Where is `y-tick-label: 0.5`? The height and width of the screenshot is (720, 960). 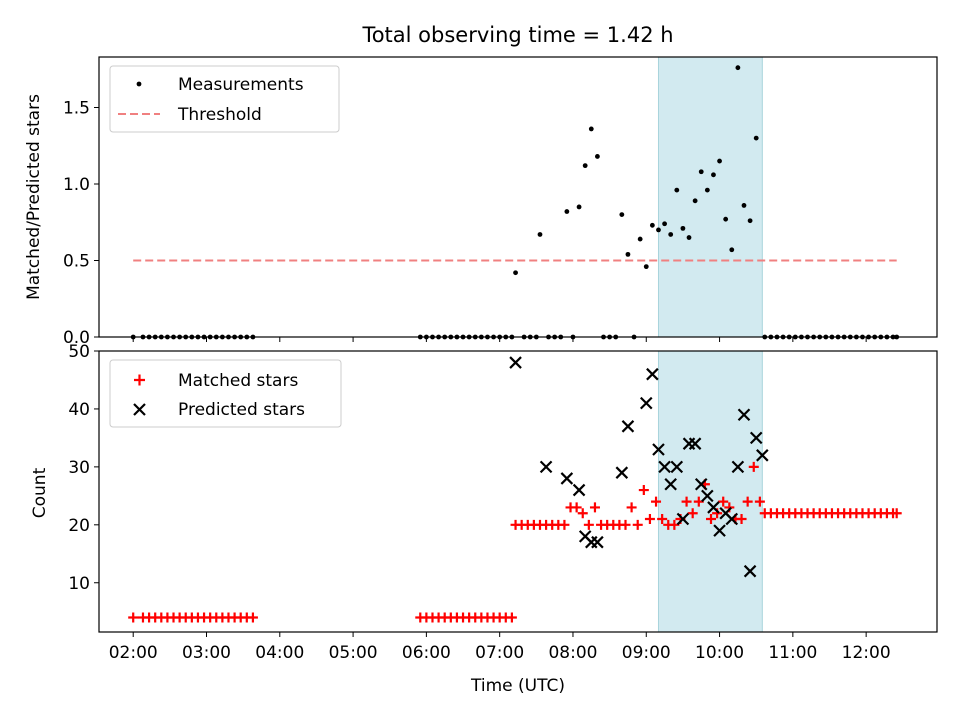 y-tick-label: 0.5 is located at coordinates (76, 261).